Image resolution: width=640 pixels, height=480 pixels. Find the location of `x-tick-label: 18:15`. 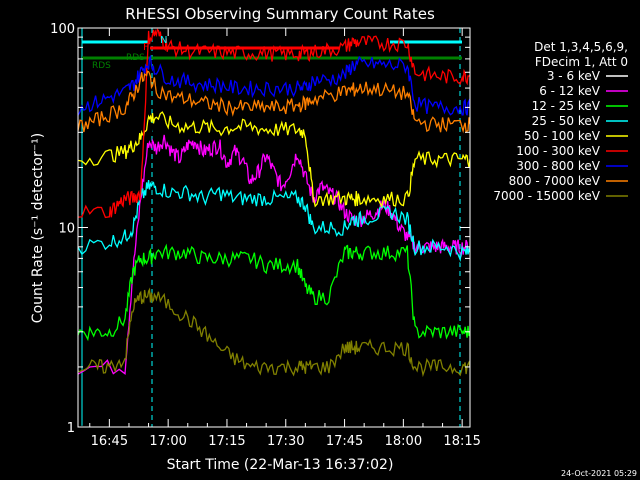

x-tick-label: 18:15 is located at coordinates (461, 441).